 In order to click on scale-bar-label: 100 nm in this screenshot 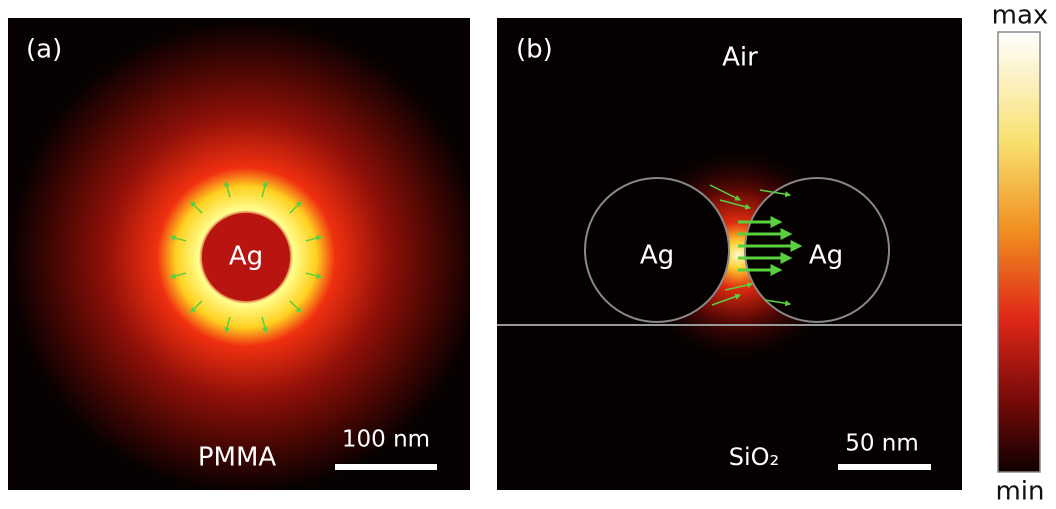, I will do `click(386, 440)`.